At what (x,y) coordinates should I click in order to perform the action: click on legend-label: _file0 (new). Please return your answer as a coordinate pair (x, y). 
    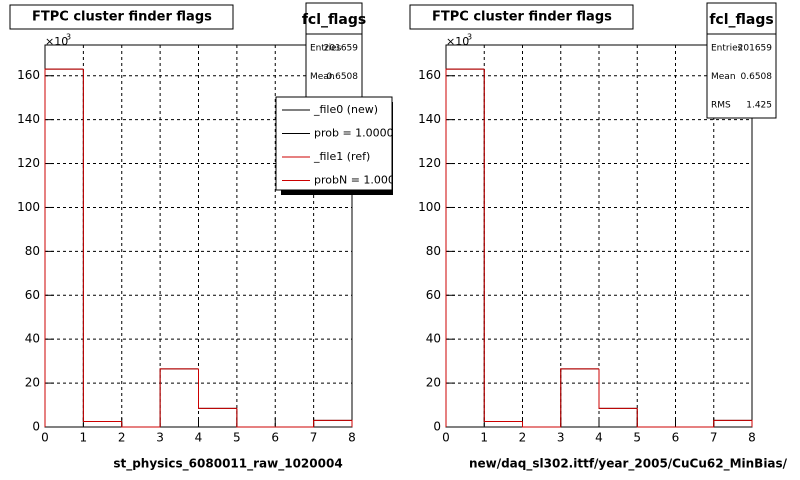
    Looking at the image, I should click on (345, 109).